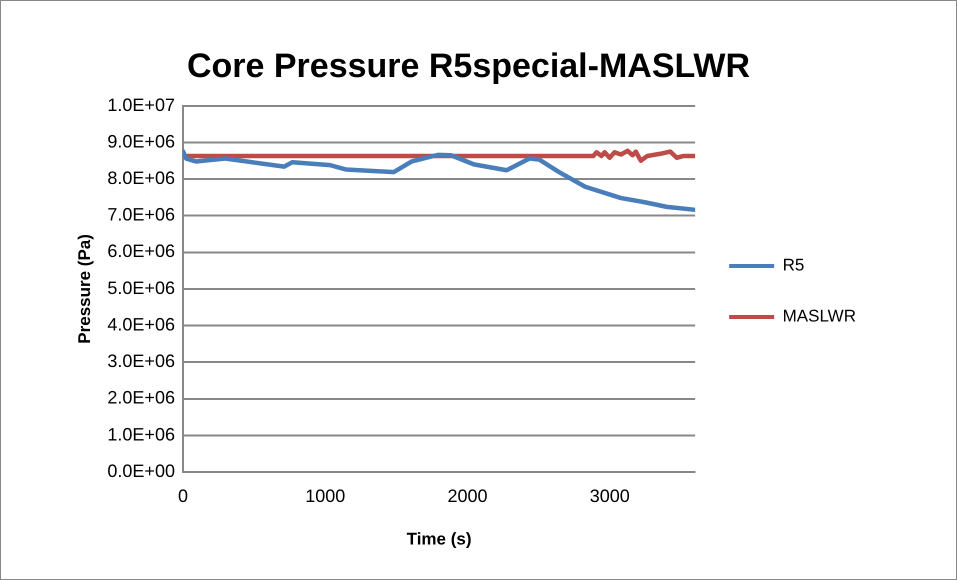 This screenshot has width=957, height=580. Describe the element at coordinates (819, 316) in the screenshot. I see `legend-label: MASLWR` at that location.